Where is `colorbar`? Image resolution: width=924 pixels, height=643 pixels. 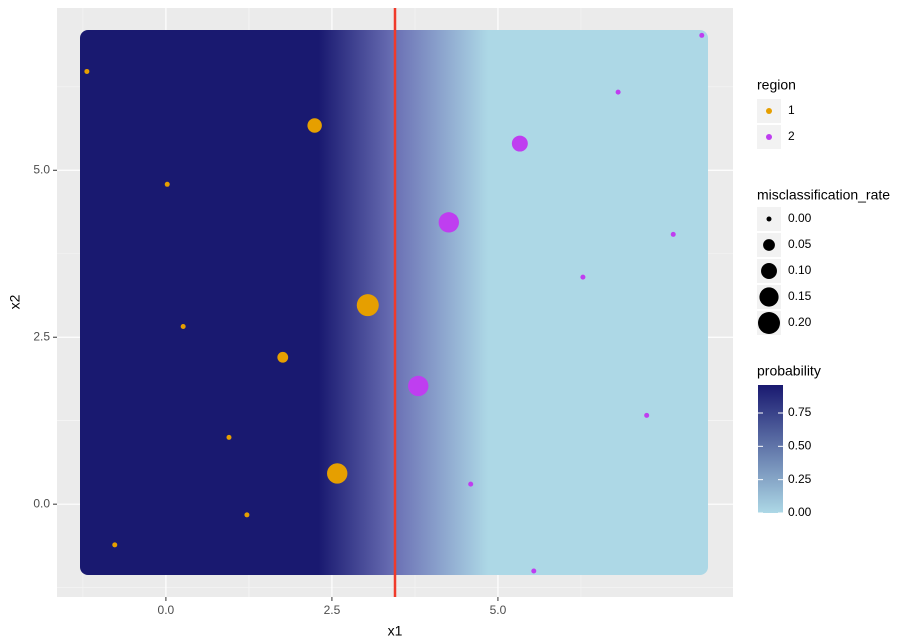 colorbar is located at coordinates (770, 449).